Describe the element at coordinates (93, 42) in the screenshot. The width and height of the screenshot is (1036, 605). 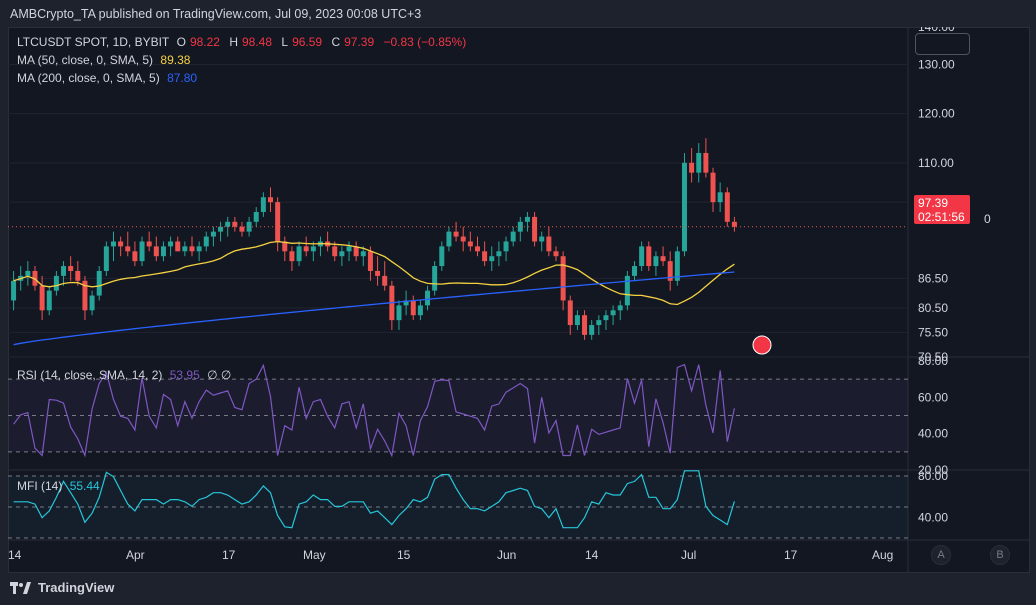
I see `symbol-label: LTCUSDT SPOT, 1D, BYBIT` at that location.